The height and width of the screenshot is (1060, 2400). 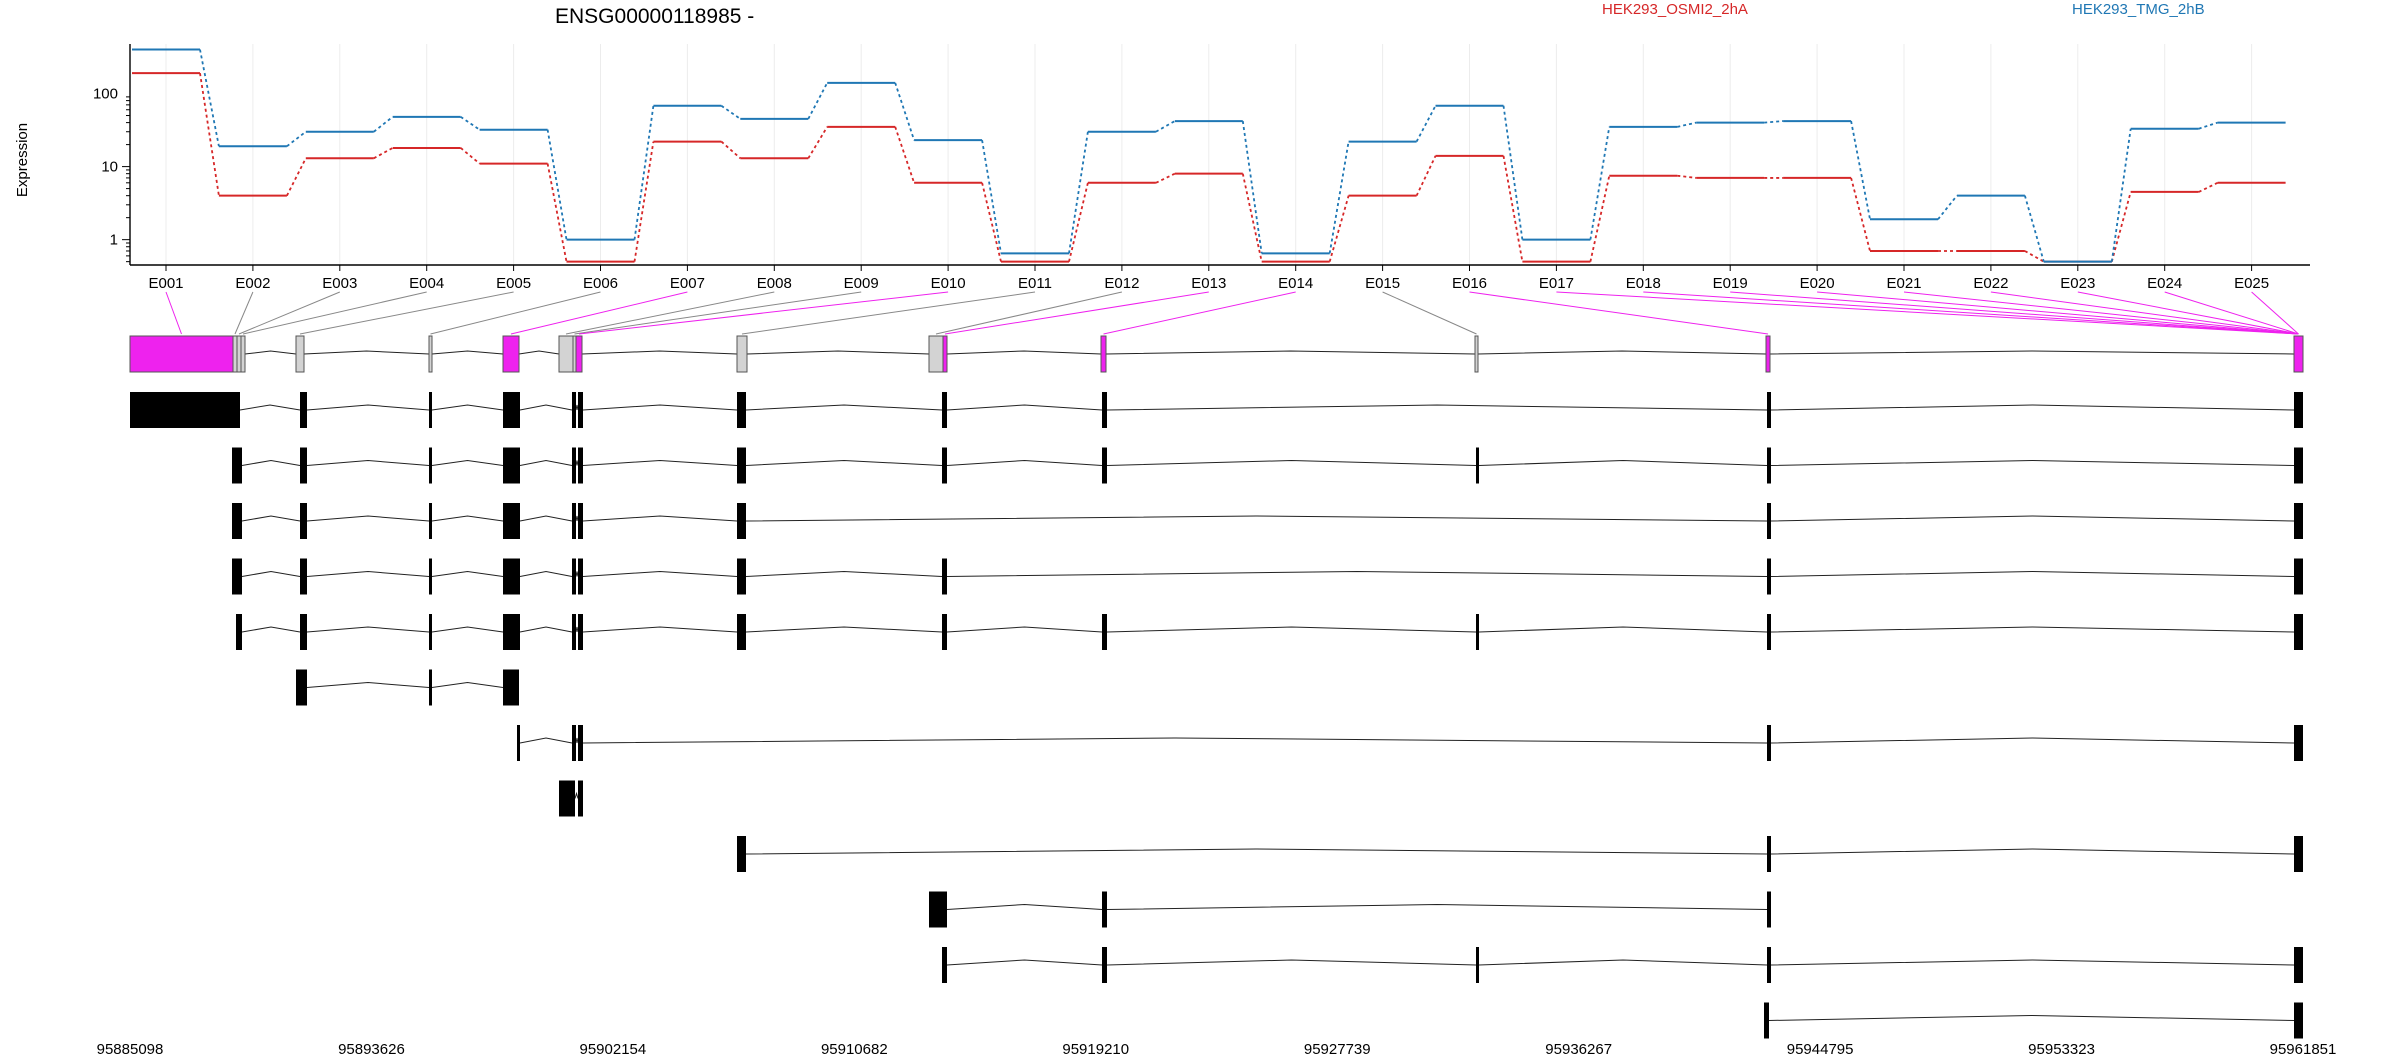 I want to click on exon-tick-label: E020, so click(x=1817, y=283).